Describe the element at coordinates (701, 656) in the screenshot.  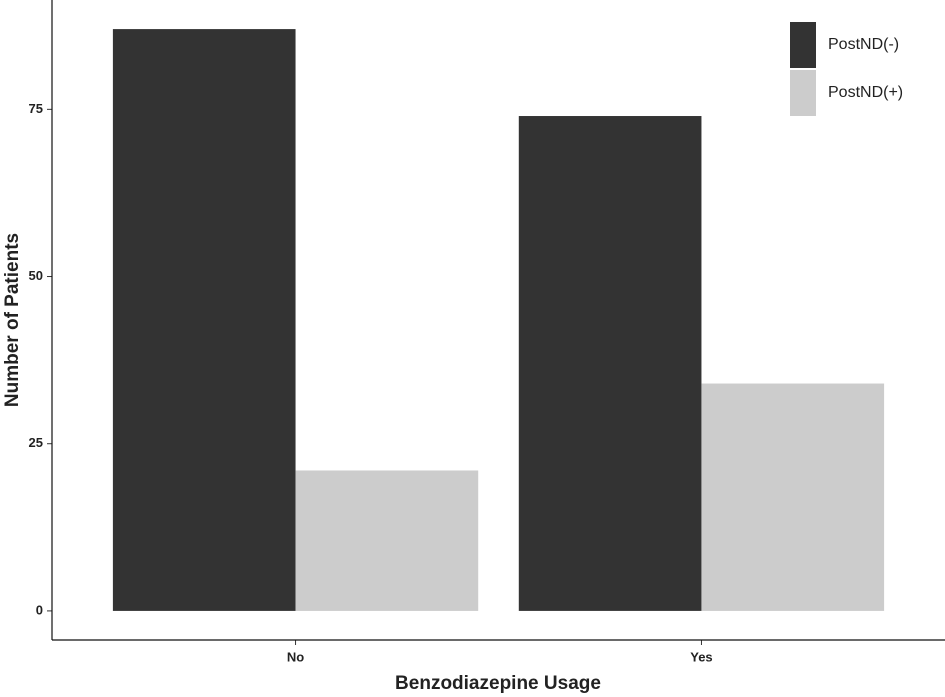
I see `x-tick-label: Yes` at that location.